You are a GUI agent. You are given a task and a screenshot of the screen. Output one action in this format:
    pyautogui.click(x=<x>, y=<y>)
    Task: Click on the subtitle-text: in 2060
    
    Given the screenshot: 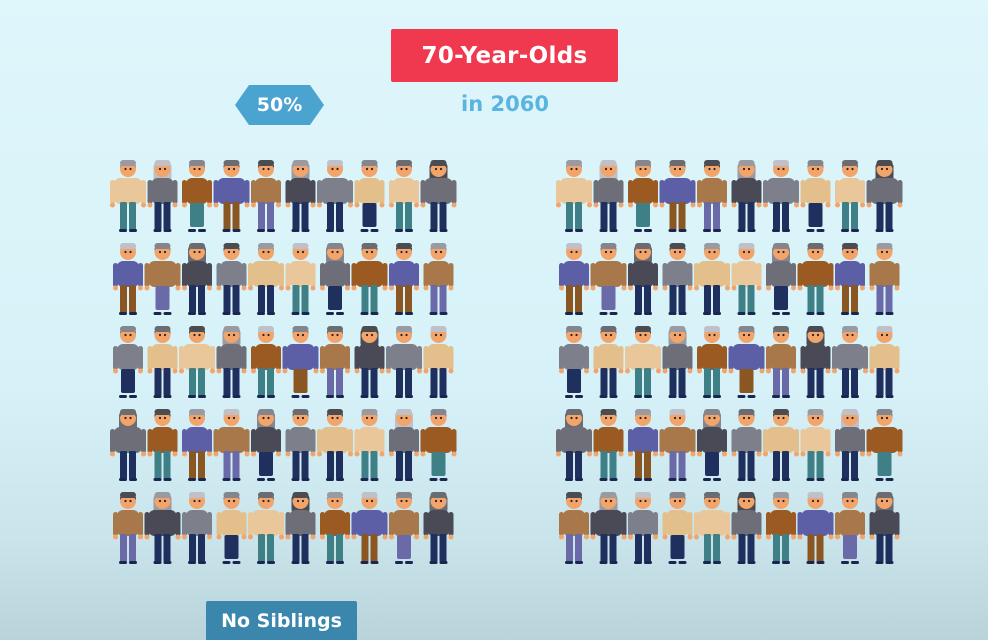 What is the action you would take?
    pyautogui.click(x=505, y=104)
    